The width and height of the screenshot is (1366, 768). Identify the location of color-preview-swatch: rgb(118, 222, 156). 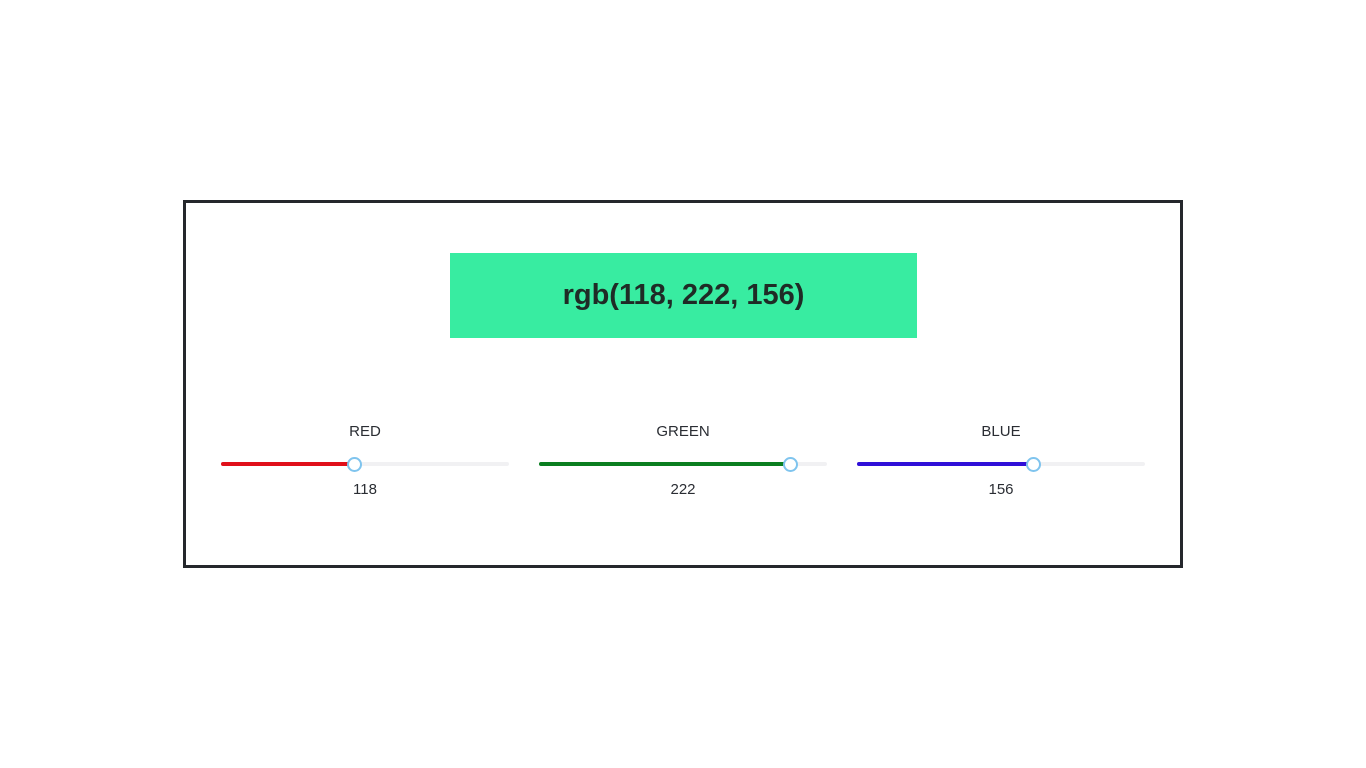
(683, 295).